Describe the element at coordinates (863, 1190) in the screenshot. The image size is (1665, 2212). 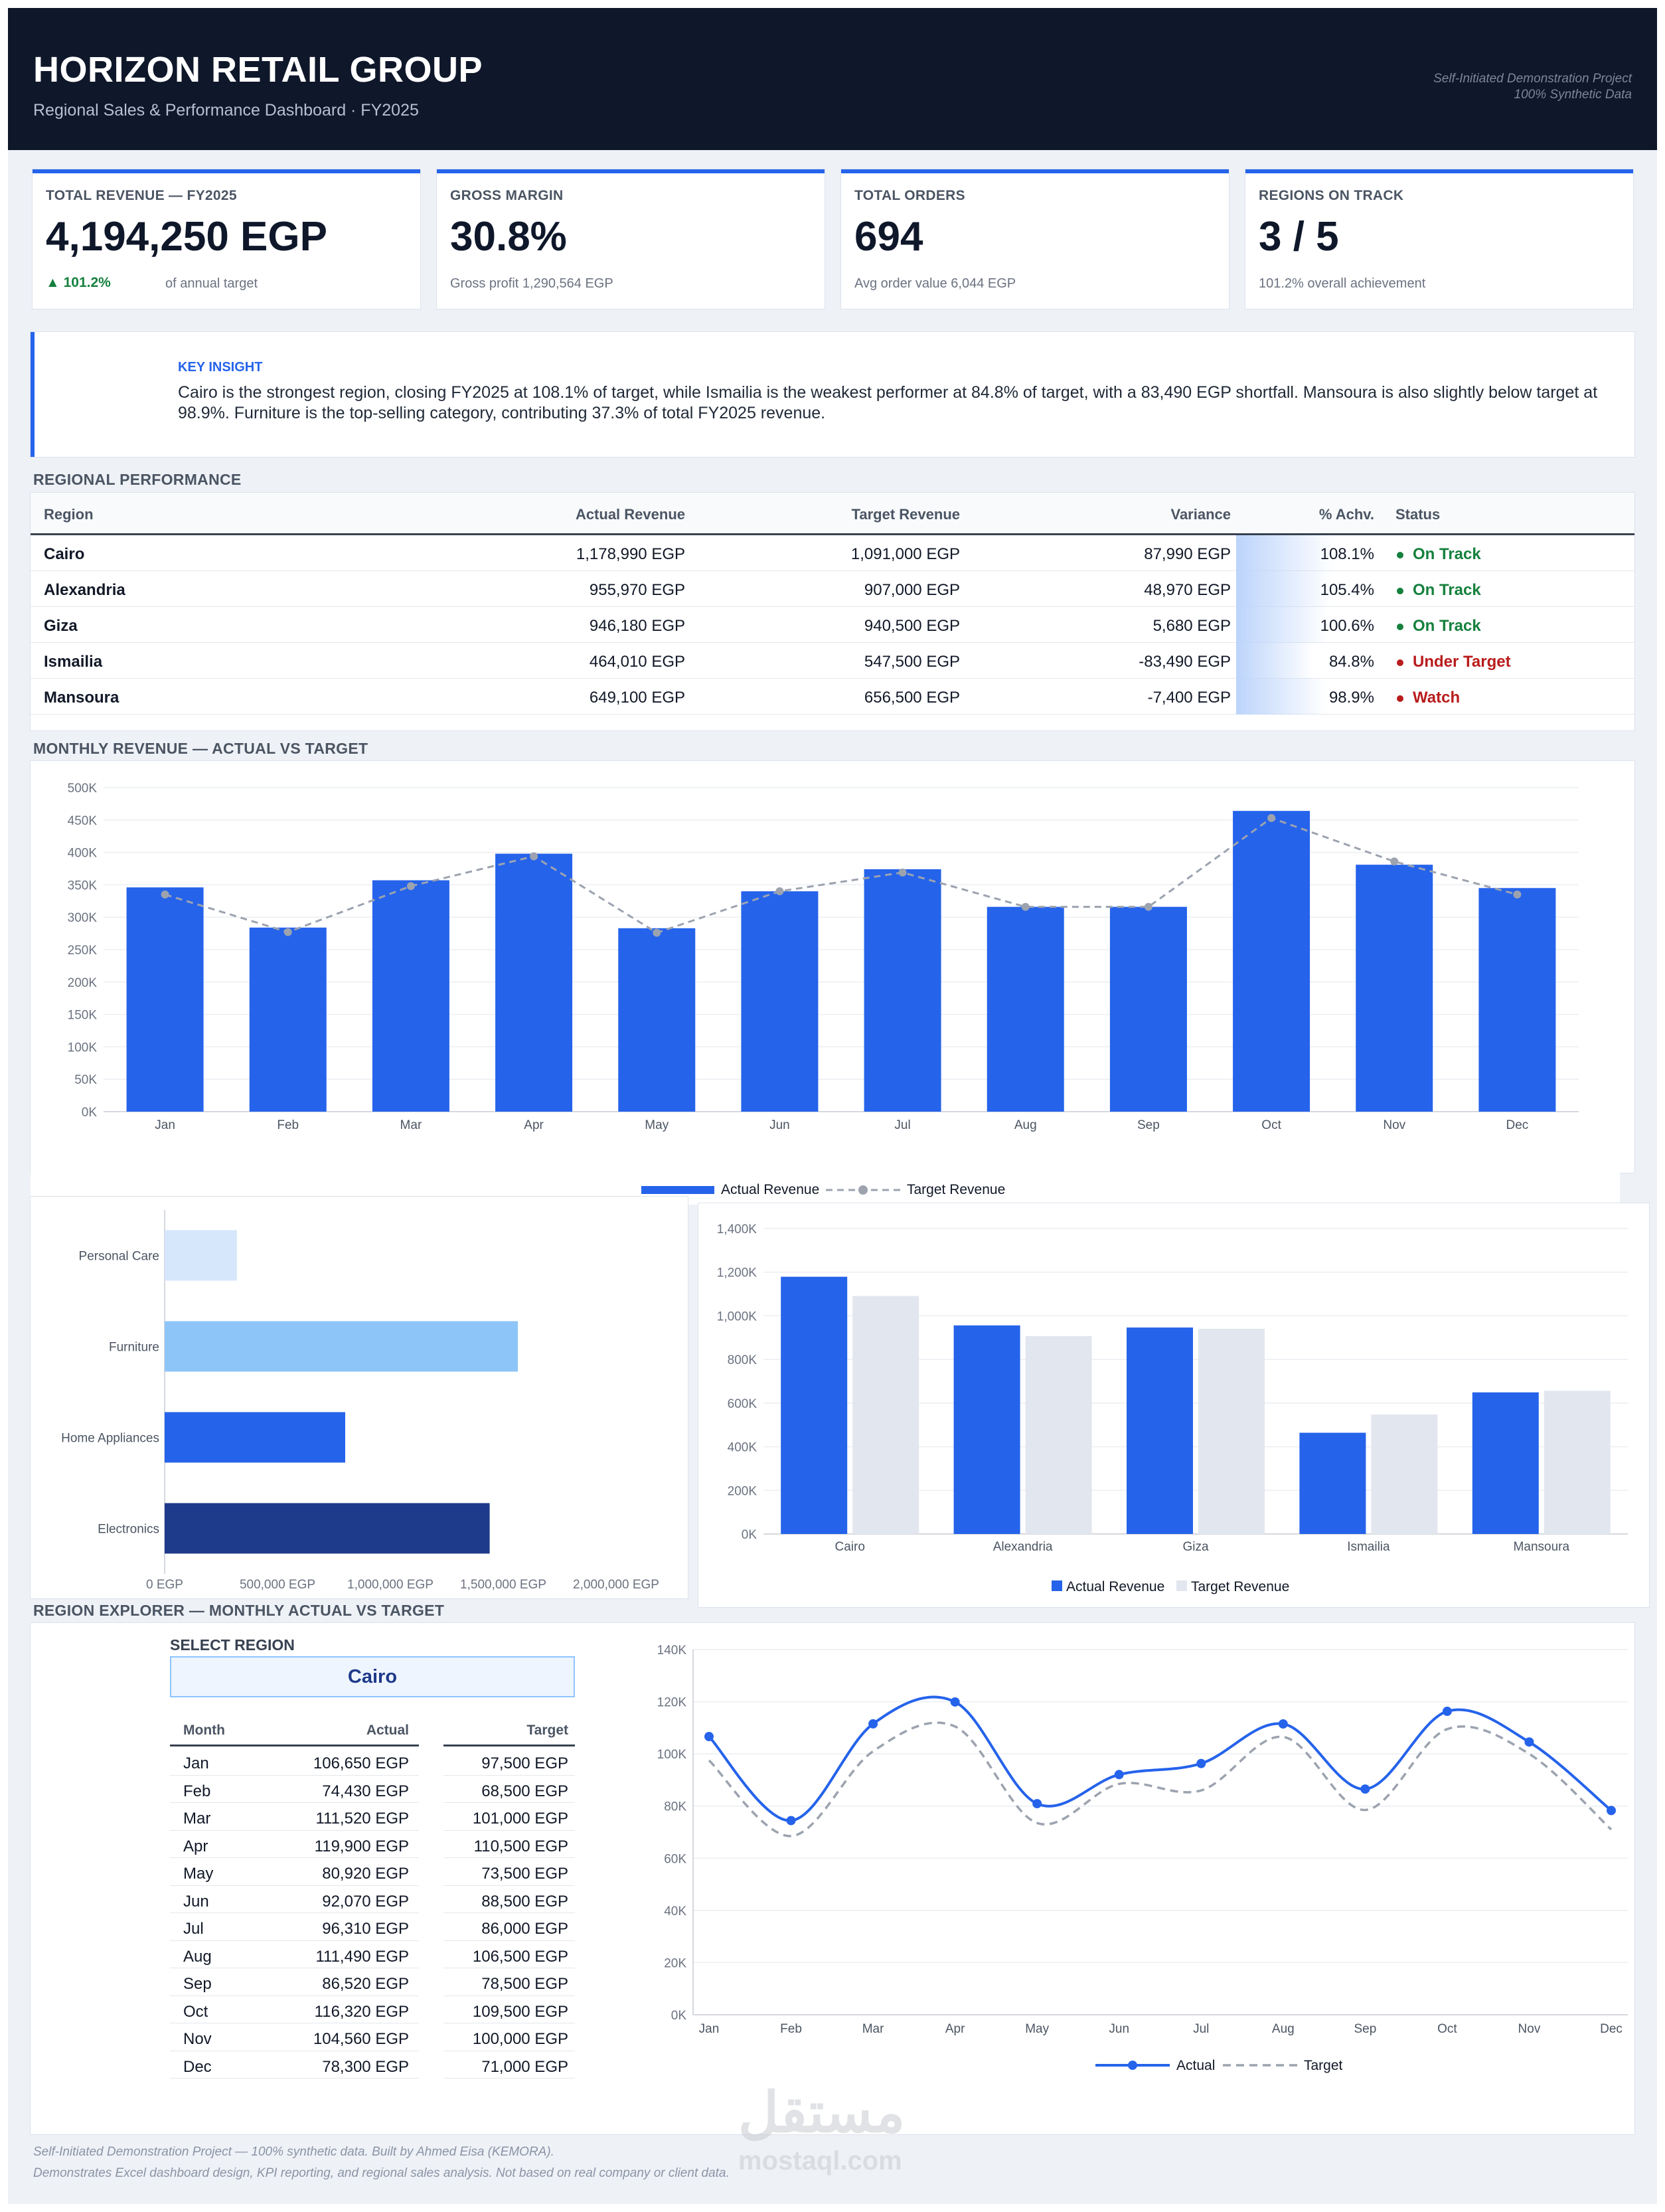
I see `legend-marker-target` at that location.